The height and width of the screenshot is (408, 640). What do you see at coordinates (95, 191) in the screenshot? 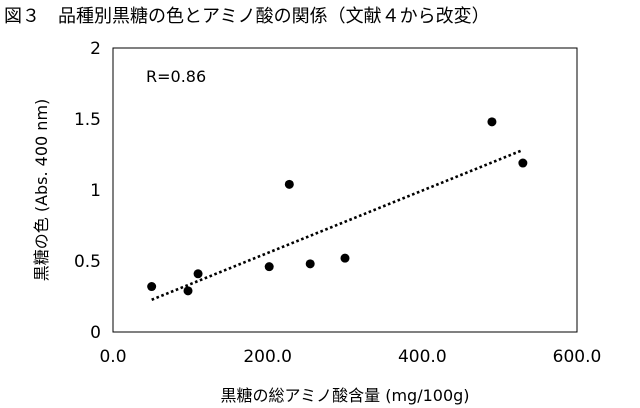
I see `y-tick-label: 1` at bounding box center [95, 191].